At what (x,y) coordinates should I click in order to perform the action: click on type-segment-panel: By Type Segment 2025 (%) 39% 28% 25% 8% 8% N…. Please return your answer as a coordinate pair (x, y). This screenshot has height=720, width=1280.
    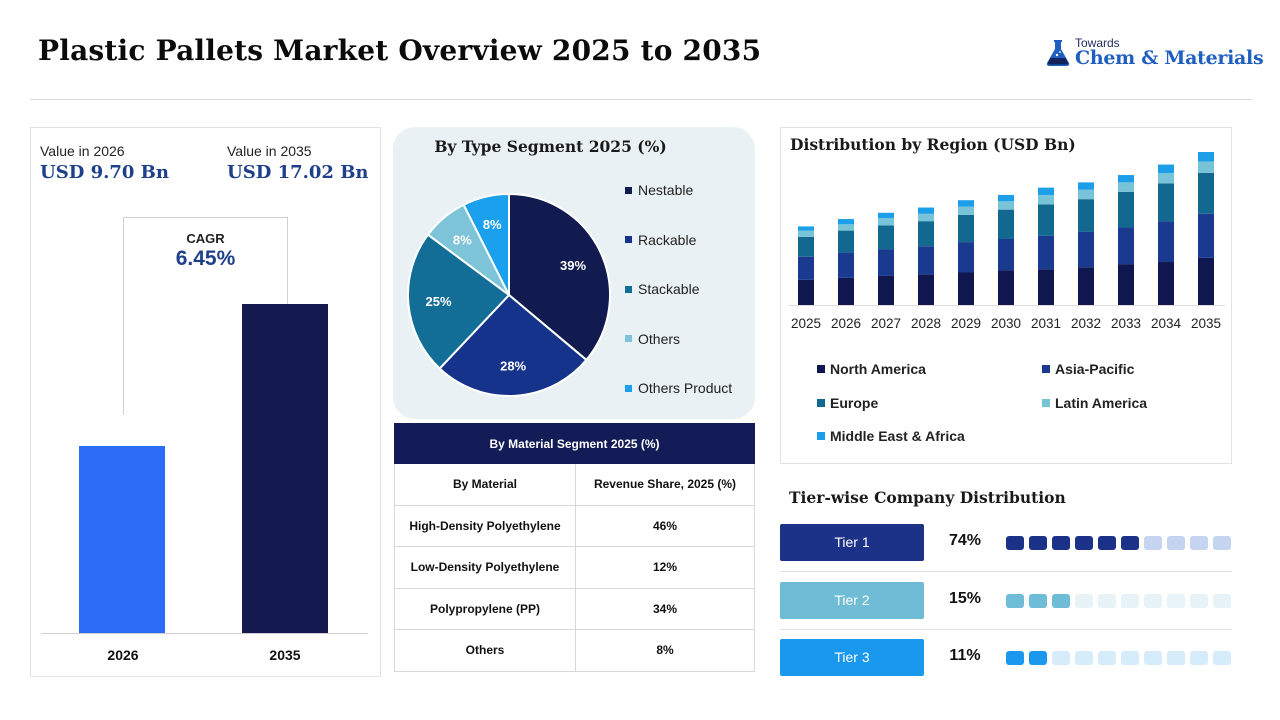
    Looking at the image, I should click on (574, 273).